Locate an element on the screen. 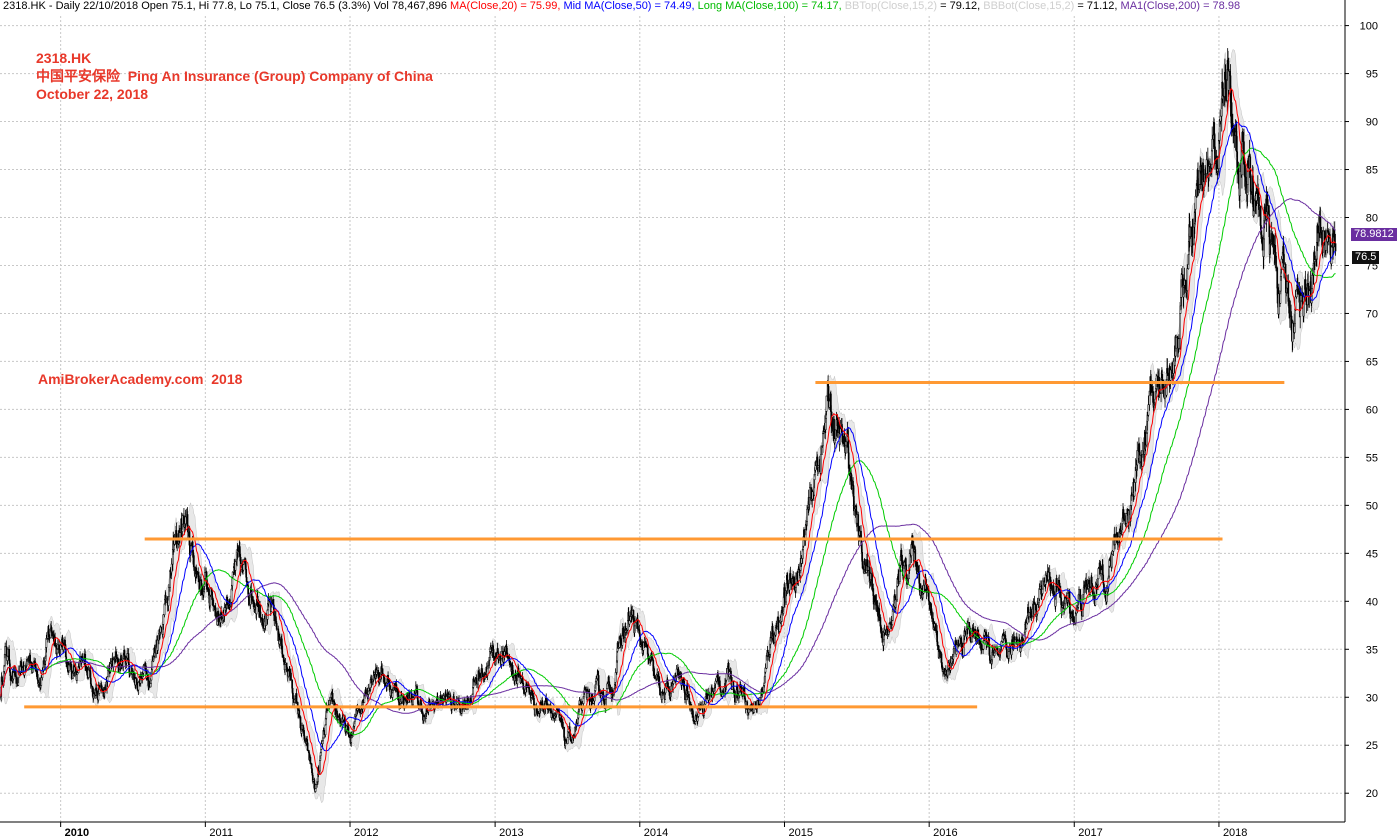 The width and height of the screenshot is (1400, 840). ticker-title: 2318.HK is located at coordinates (64, 58).